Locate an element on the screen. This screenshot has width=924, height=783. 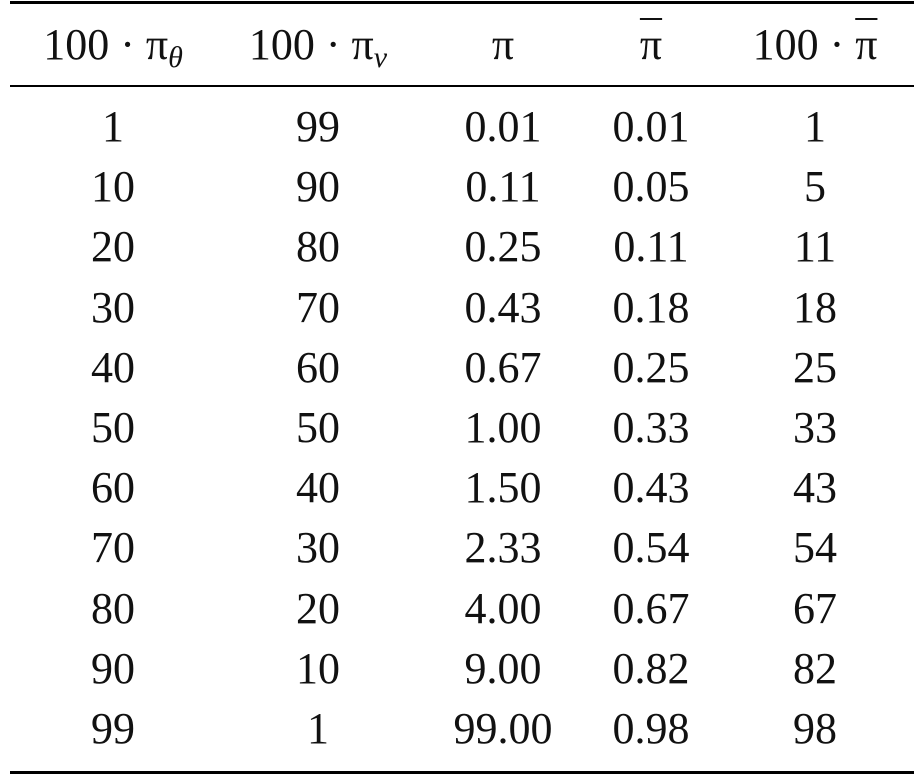
base: 100 · is located at coordinates (804, 44).